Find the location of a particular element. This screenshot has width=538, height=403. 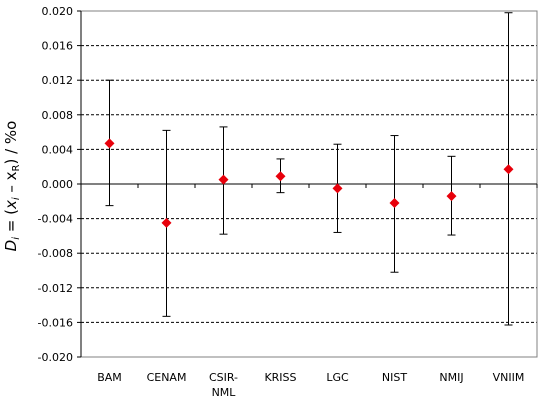

x-category-label: LGC is located at coordinates (337, 377).